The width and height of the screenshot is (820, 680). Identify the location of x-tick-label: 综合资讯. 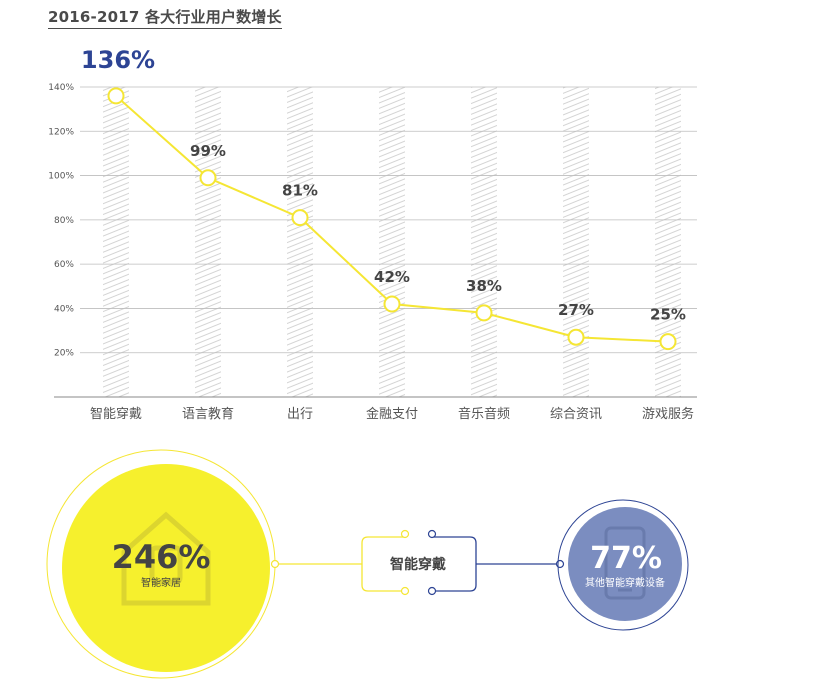
(576, 414).